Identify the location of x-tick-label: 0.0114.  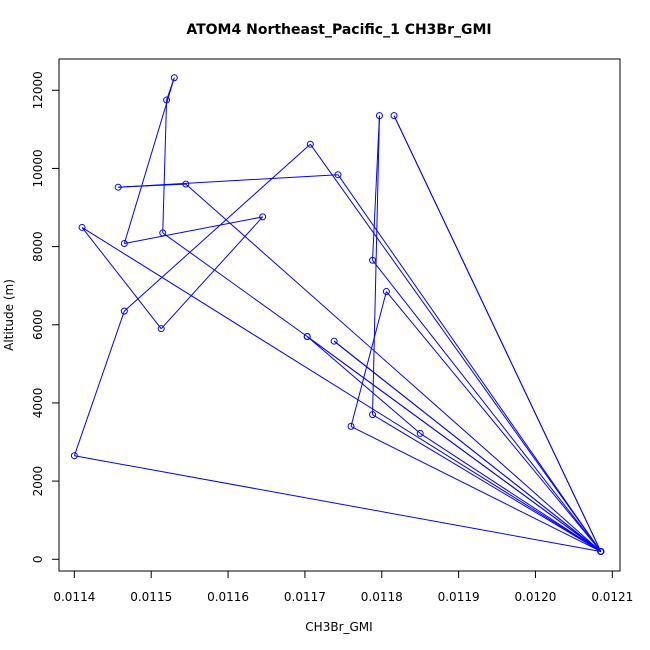
(74, 597).